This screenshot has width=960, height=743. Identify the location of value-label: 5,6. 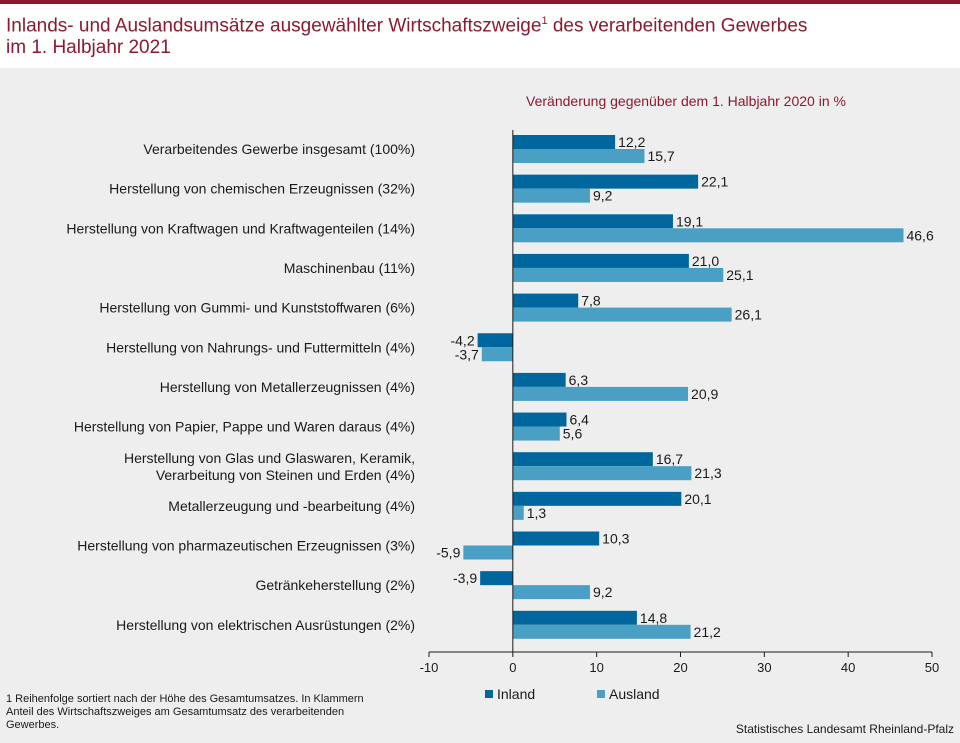
(573, 434).